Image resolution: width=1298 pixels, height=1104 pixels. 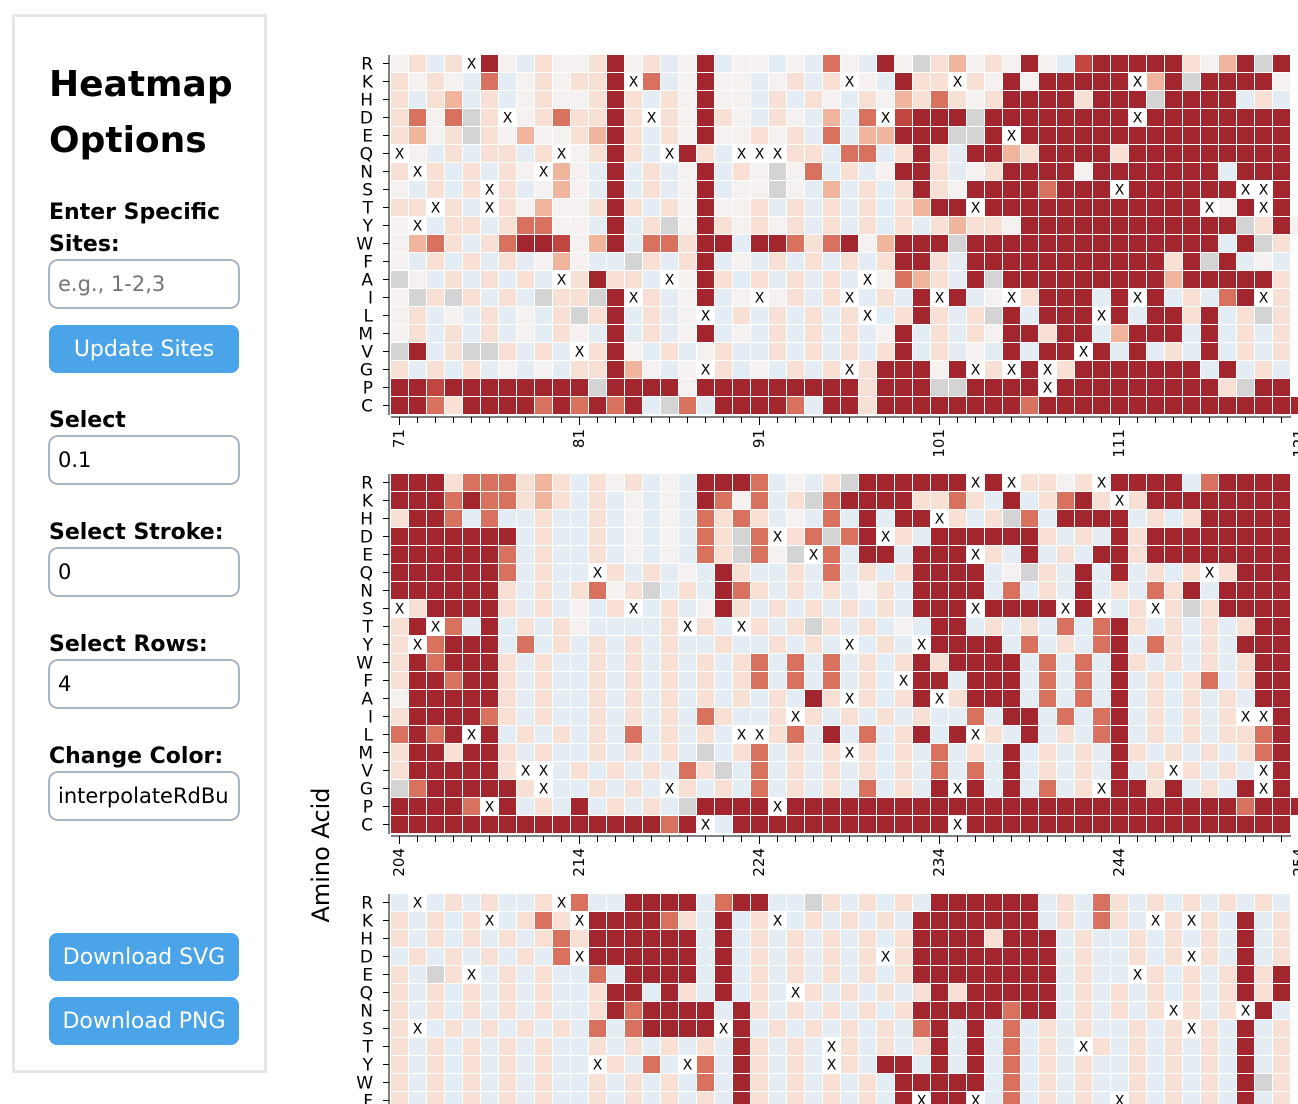 I want to click on sites-input, so click(x=144, y=284).